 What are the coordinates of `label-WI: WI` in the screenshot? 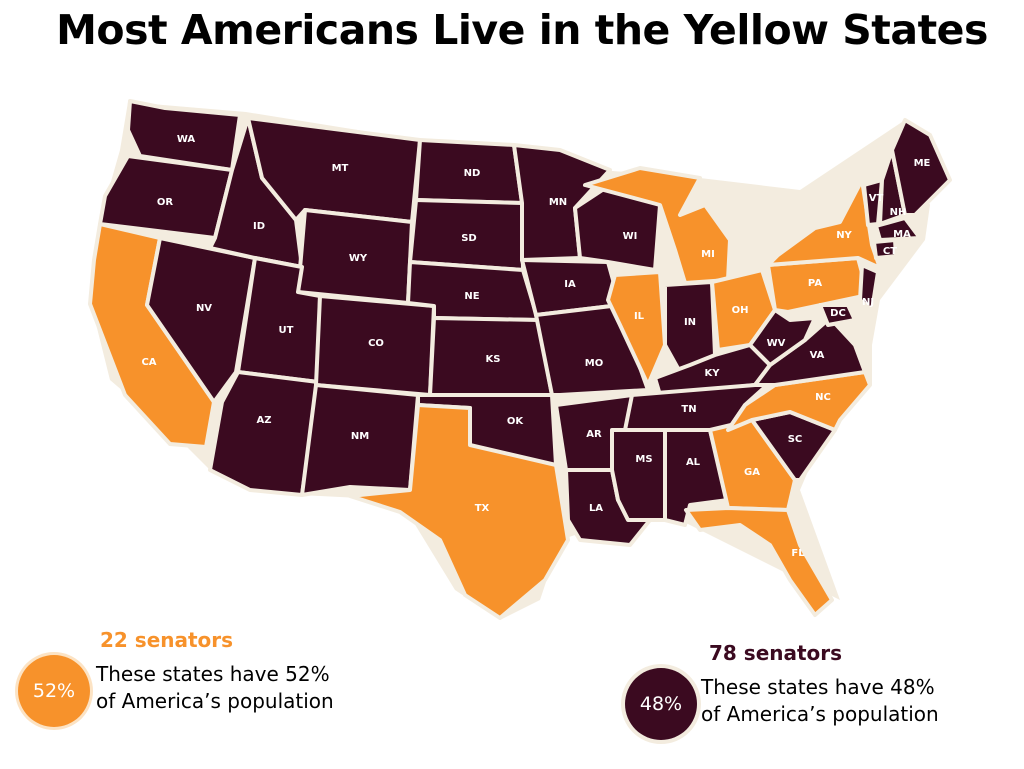 It's located at (630, 236).